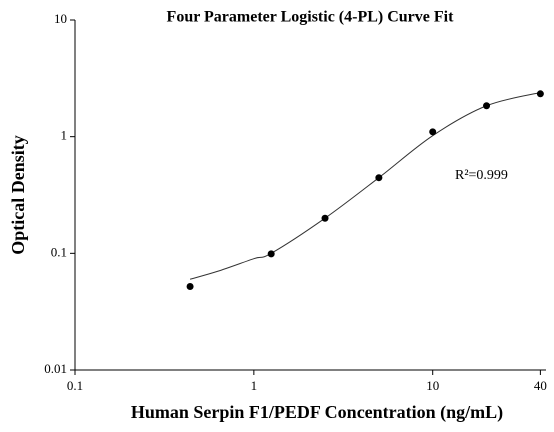 The image size is (554, 432). What do you see at coordinates (75, 385) in the screenshot?
I see `x-tick-label: 0.1` at bounding box center [75, 385].